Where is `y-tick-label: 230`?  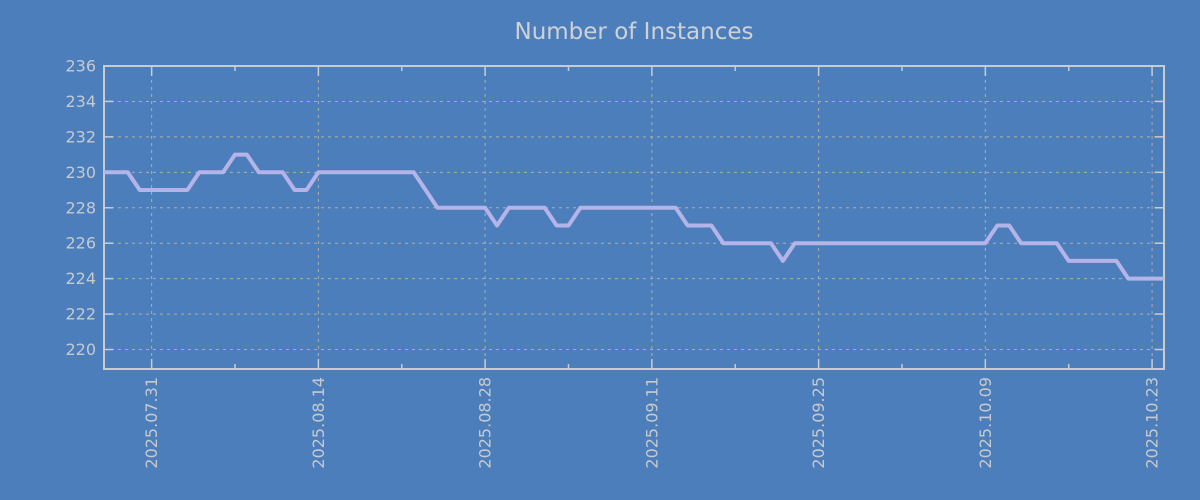
y-tick-label: 230 is located at coordinates (80, 172).